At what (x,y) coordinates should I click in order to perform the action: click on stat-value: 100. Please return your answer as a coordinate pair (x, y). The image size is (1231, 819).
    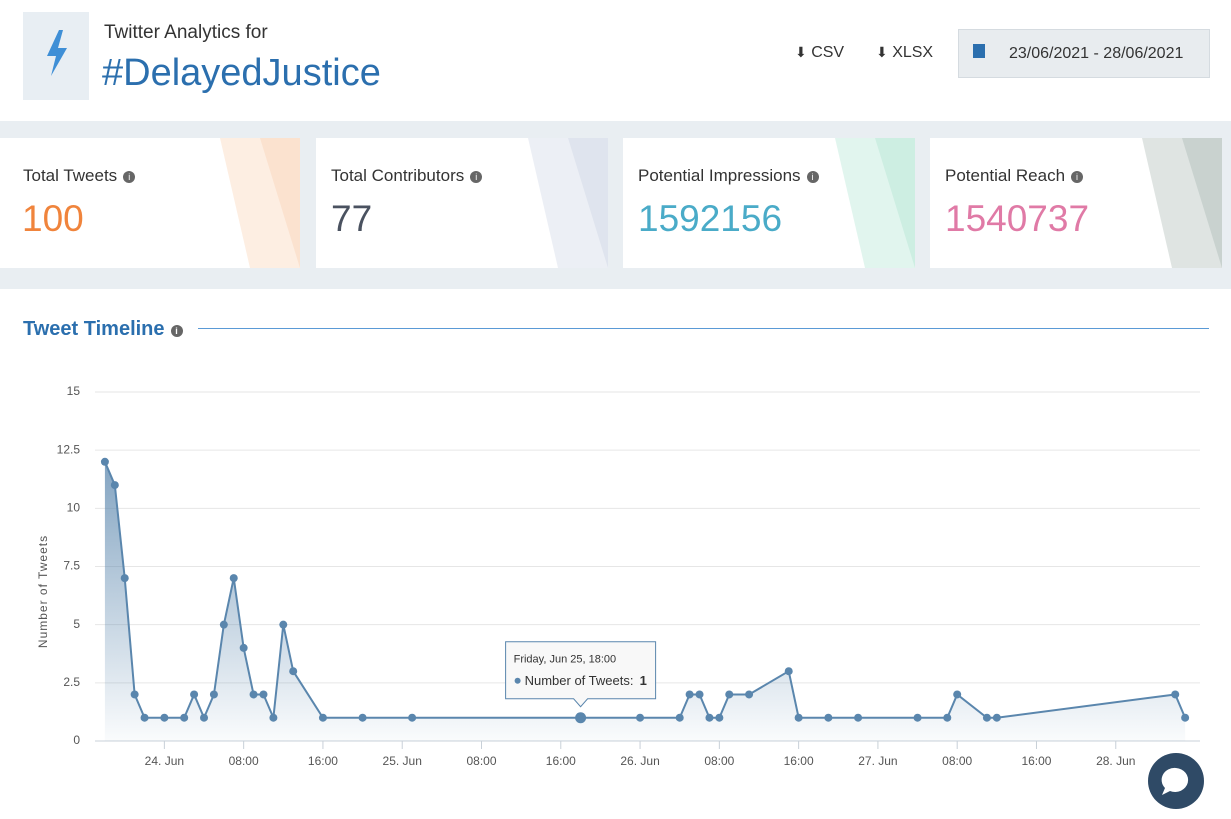
    Looking at the image, I should click on (53, 218).